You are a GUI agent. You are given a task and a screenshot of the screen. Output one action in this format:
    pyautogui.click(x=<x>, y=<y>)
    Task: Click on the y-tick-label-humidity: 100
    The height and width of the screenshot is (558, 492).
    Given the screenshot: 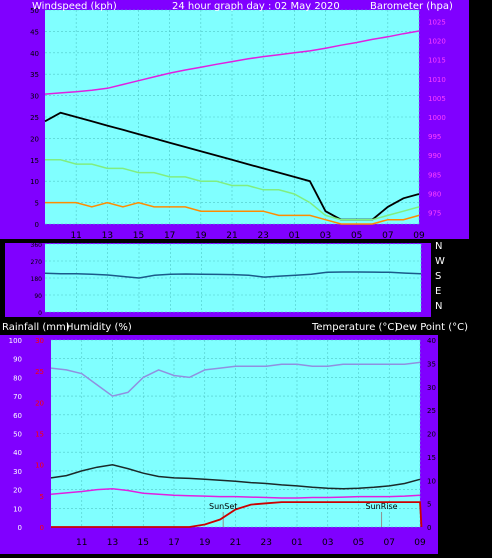 What is the action you would take?
    pyautogui.click(x=15, y=341)
    